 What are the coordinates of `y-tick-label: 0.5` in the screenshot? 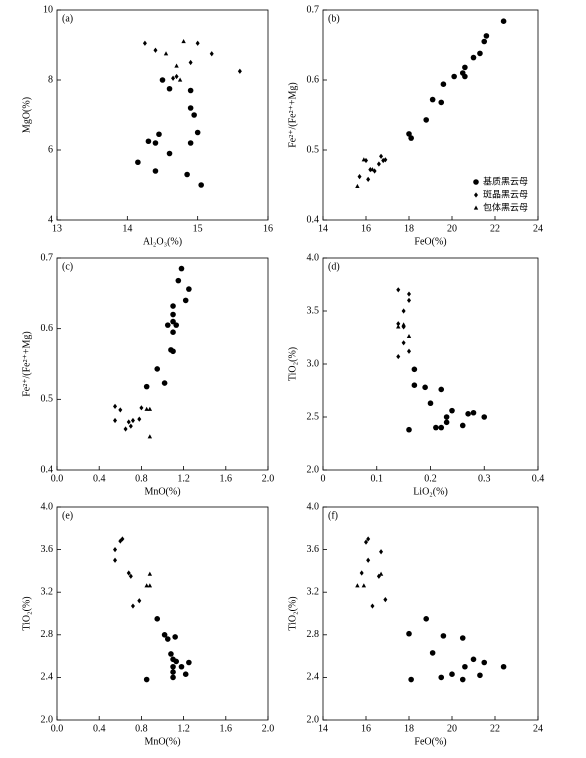 It's located at (47, 399).